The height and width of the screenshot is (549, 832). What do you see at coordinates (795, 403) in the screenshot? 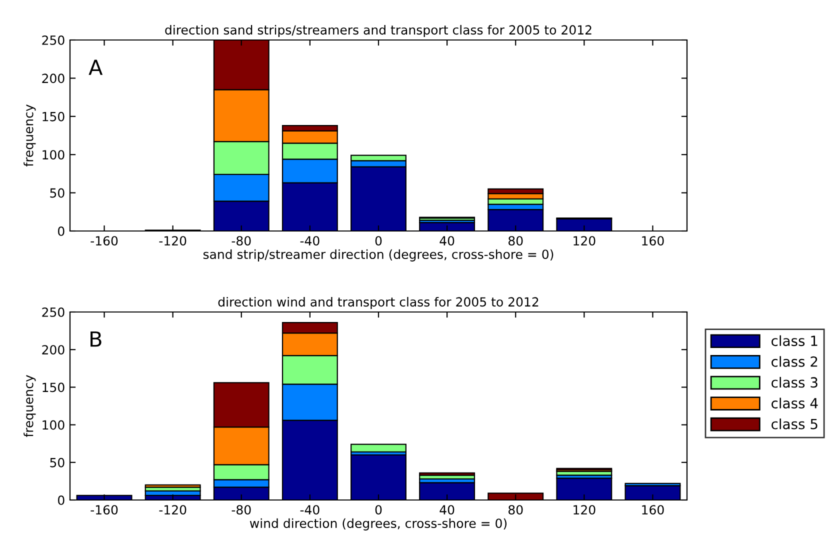
I see `legend-label: class 4` at bounding box center [795, 403].